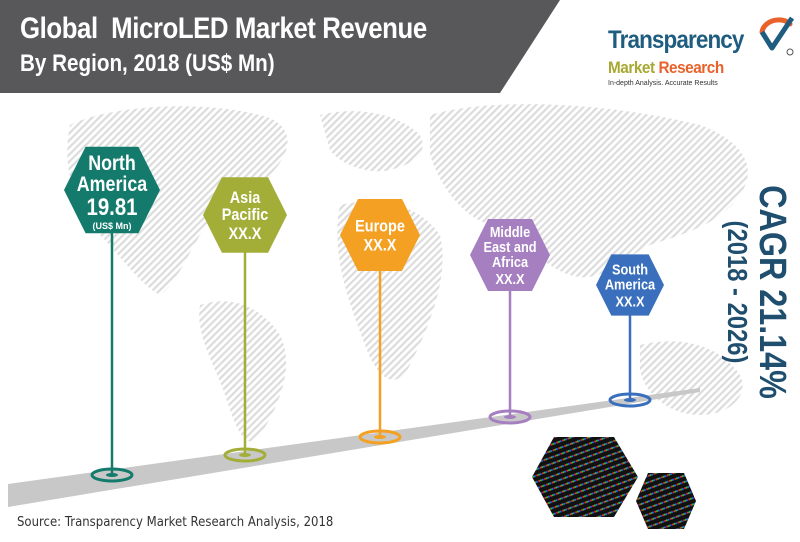 This screenshot has width=800, height=542. Describe the element at coordinates (380, 227) in the screenshot. I see `marker-label: Europe` at that location.